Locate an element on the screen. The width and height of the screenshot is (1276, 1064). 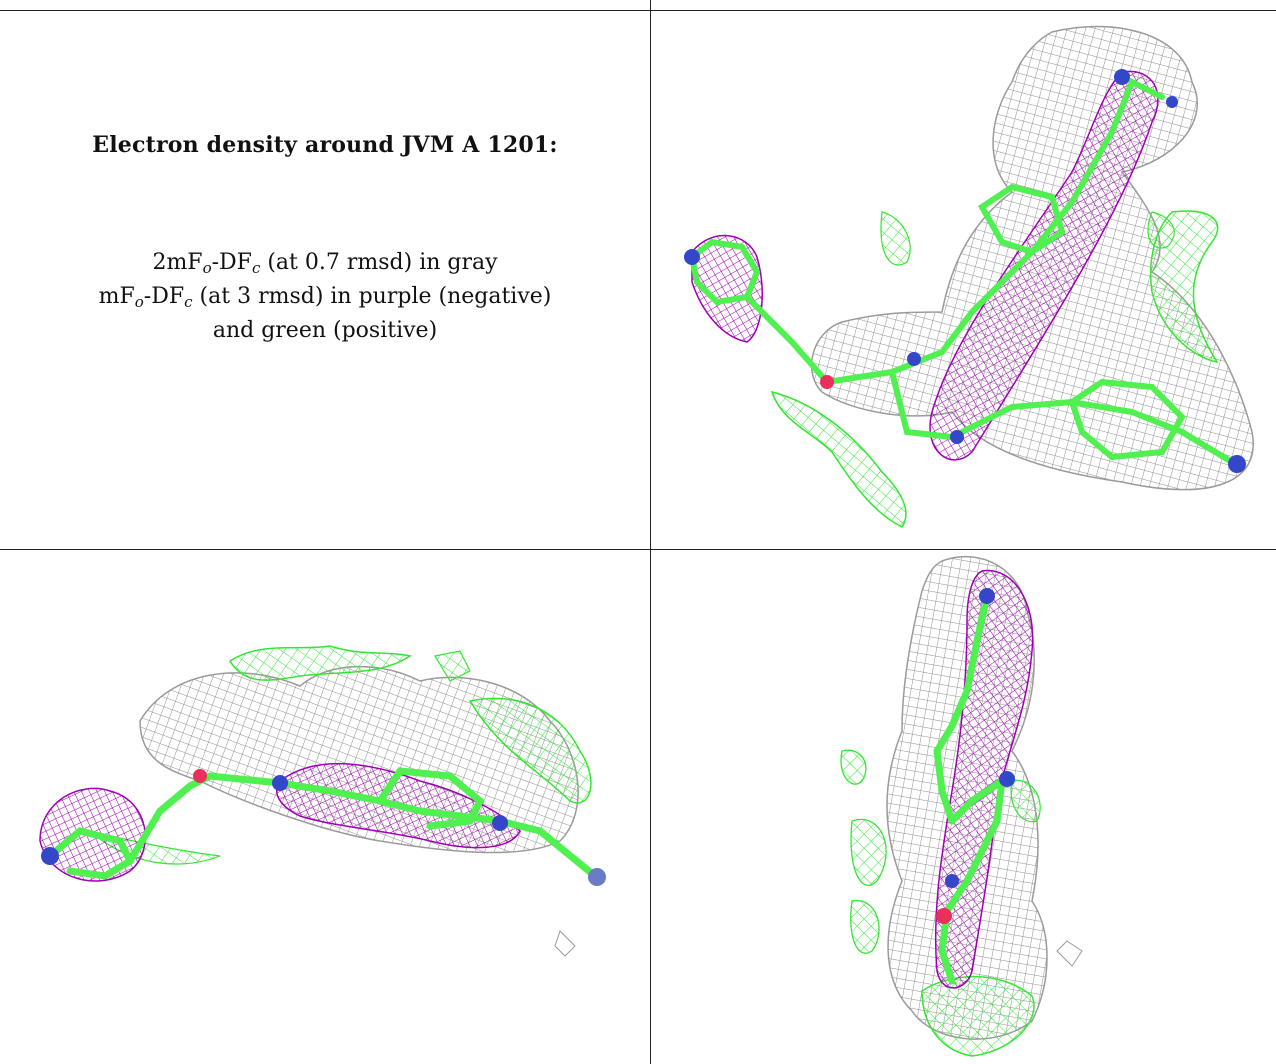
legend-positive: and green (positive) is located at coordinates (325, 330).